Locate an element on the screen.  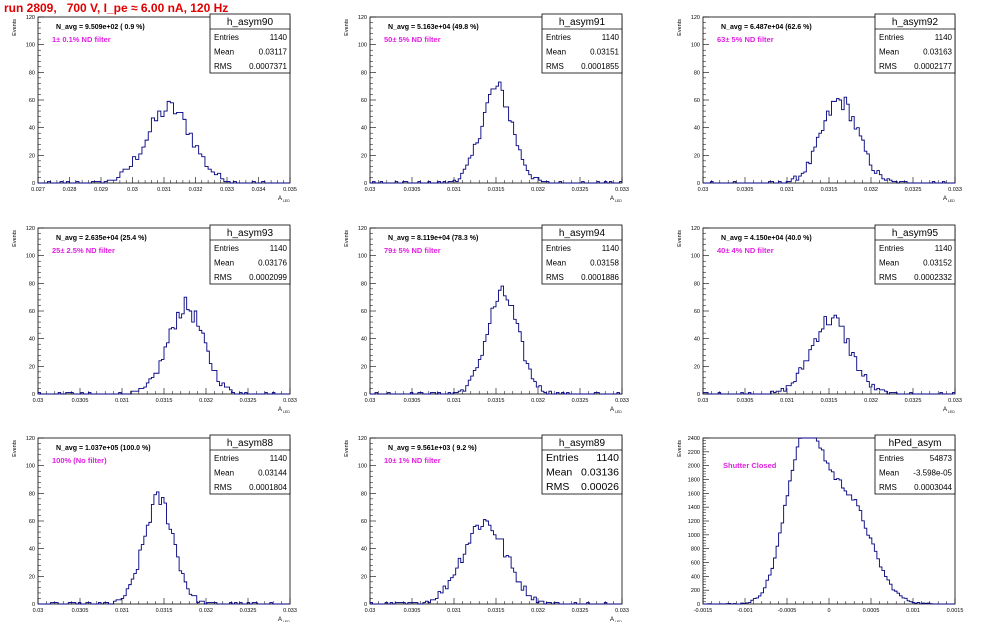
navg-label: N_avg = 5.163e+04 (49.8 %) is located at coordinates (433, 27).